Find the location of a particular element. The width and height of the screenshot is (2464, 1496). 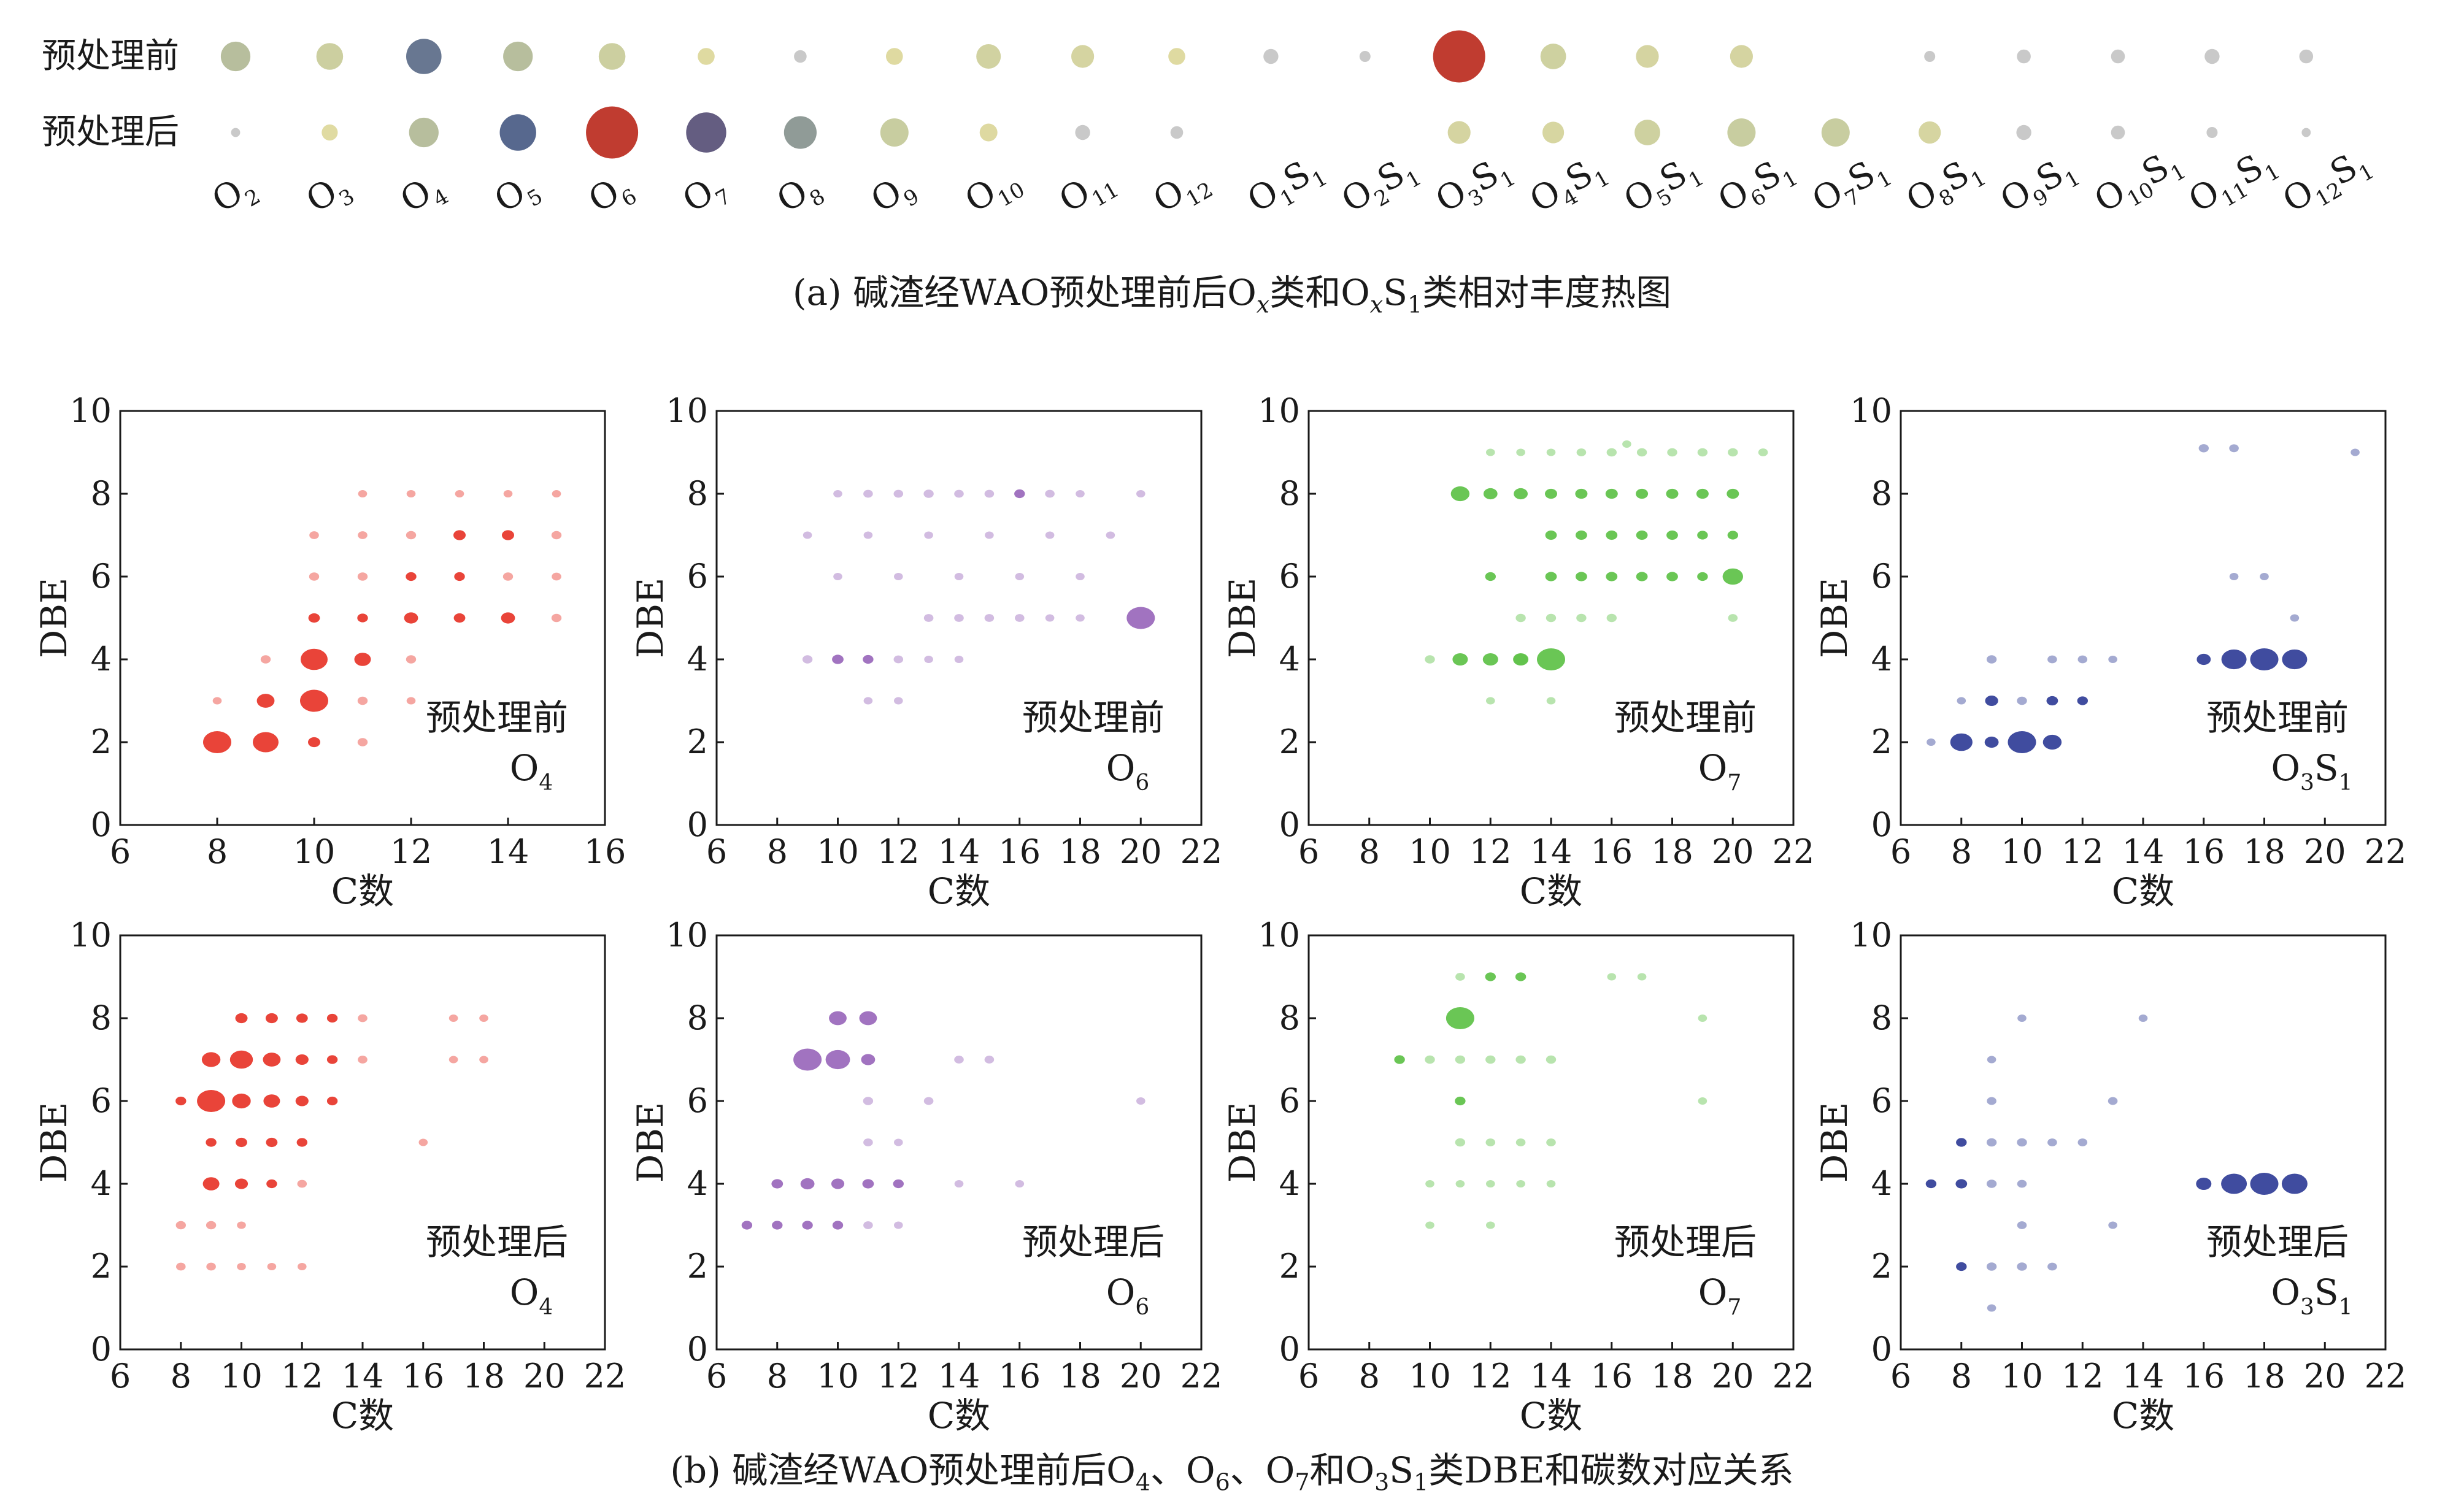

heatmap-column-label-text: O8S1 is located at coordinates (1945, 186).